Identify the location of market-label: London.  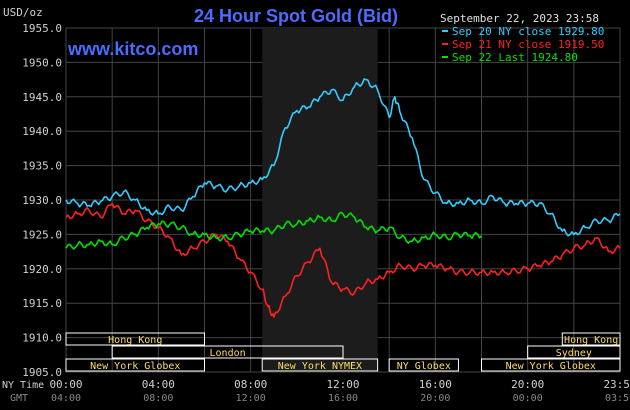
(228, 353).